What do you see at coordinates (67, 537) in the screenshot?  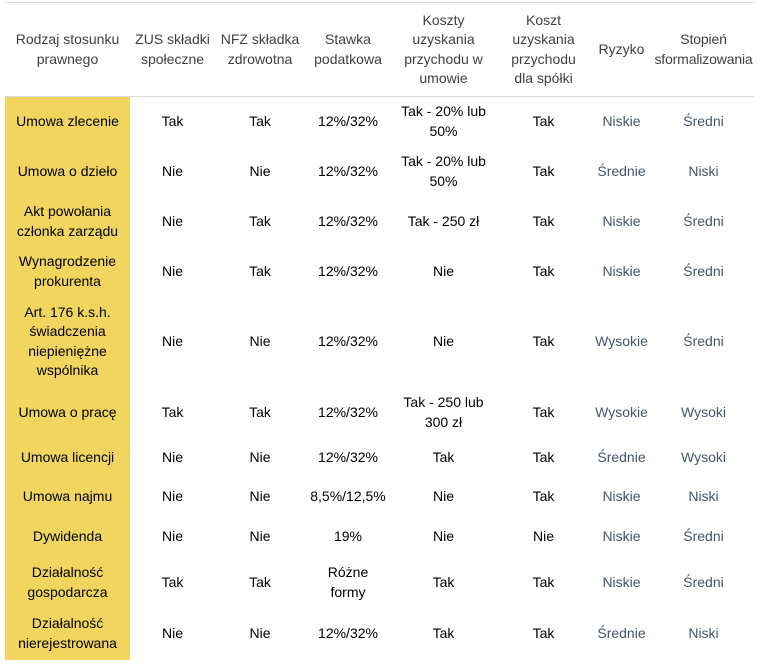 I see `row-label-cell: Dywidenda` at bounding box center [67, 537].